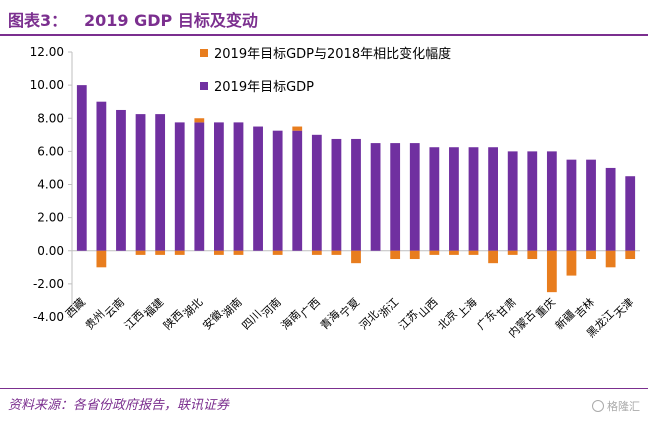 The image size is (648, 421). What do you see at coordinates (50, 185) in the screenshot?
I see `y-tick-label: 4.00` at bounding box center [50, 185].